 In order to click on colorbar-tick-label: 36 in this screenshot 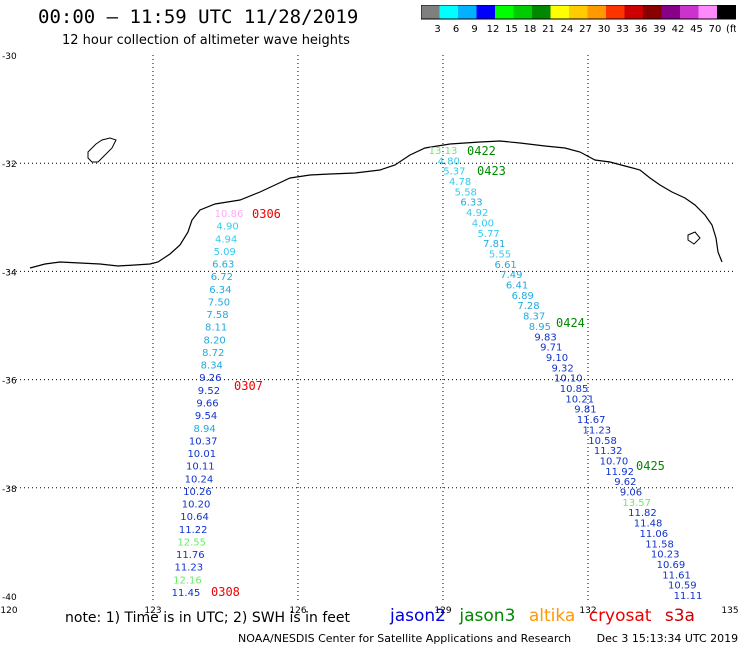, I will do `click(641, 29)`.